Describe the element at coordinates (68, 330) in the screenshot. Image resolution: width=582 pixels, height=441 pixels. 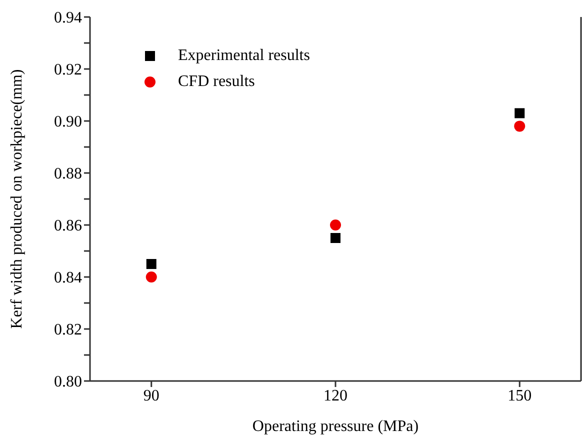
I see `y-tick-label: 0.82` at that location.